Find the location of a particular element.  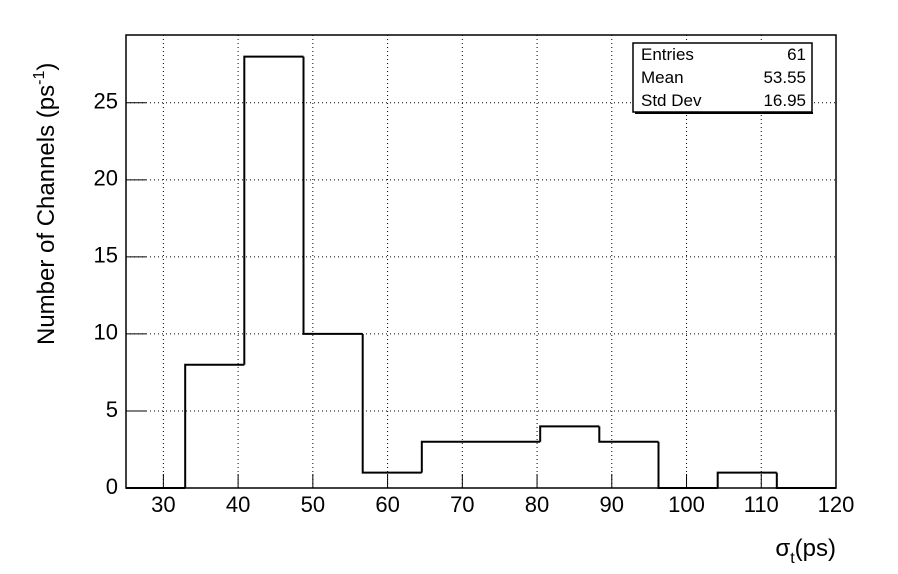

x-tick-label: 40 is located at coordinates (238, 504).